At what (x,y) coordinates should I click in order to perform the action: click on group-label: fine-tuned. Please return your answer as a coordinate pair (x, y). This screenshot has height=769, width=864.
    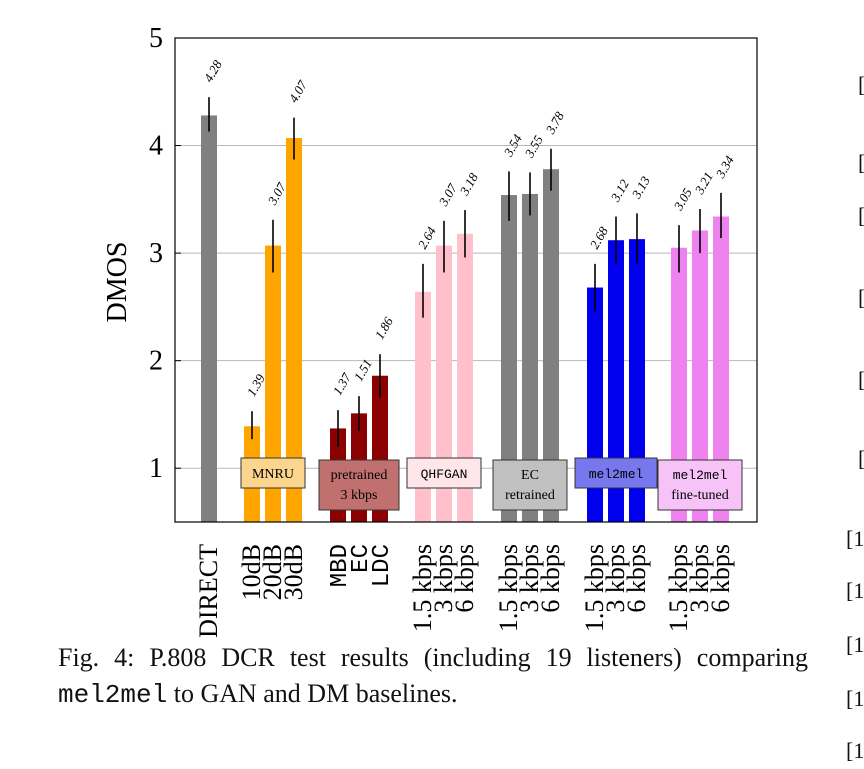
    Looking at the image, I should click on (700, 495).